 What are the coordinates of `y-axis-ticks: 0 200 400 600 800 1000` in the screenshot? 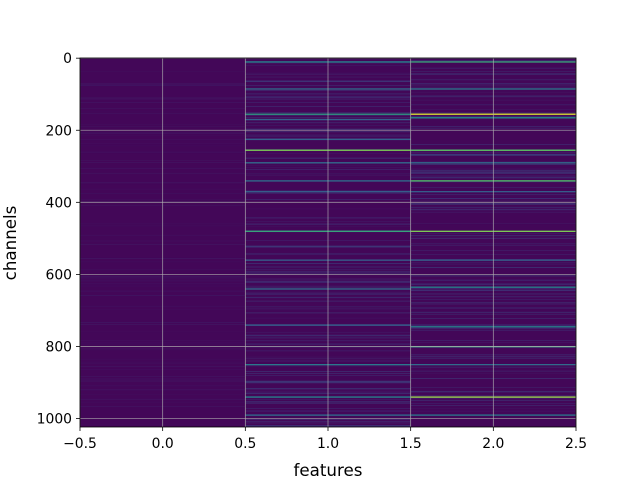 It's located at (58, 239).